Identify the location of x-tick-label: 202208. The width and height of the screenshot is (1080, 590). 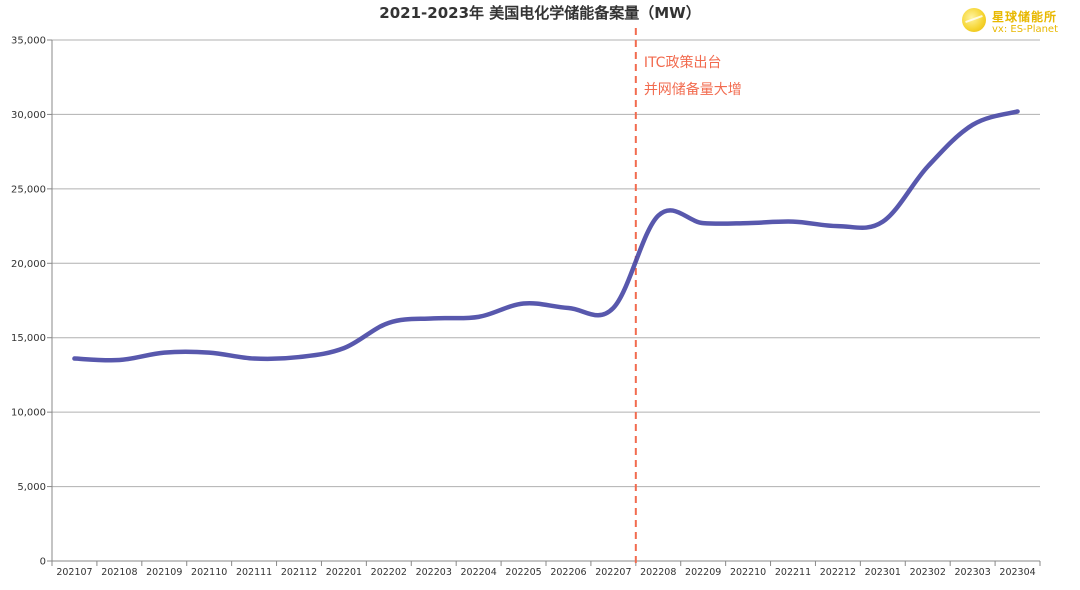
(658, 572).